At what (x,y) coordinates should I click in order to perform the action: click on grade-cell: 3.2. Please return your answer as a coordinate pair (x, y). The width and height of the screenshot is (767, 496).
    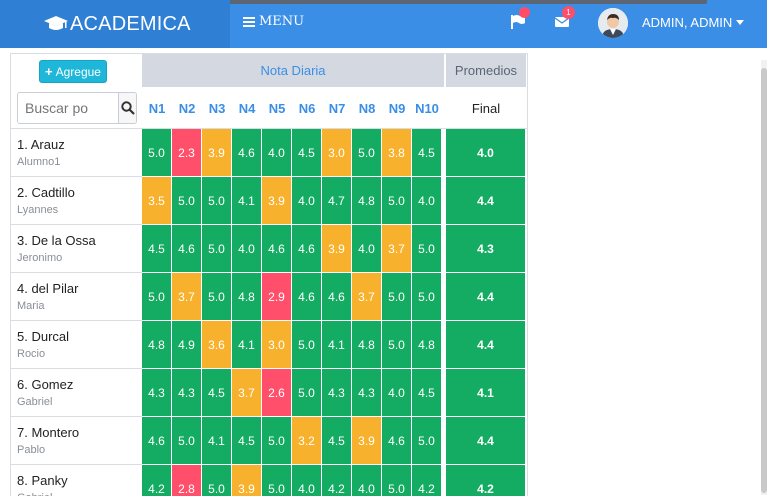
    Looking at the image, I should click on (306, 440).